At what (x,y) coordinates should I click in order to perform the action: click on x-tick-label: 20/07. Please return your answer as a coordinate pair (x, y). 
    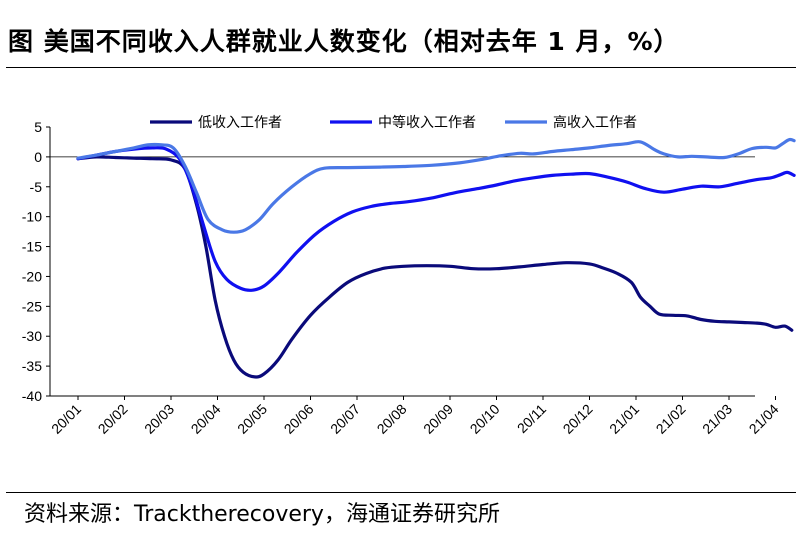
    Looking at the image, I should click on (345, 419).